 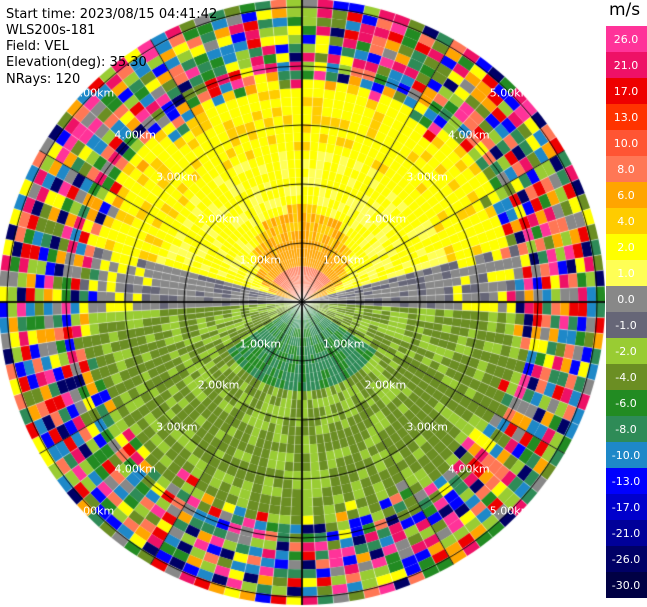 I want to click on colorbar-tick-label: -6.0, so click(x=625, y=403).